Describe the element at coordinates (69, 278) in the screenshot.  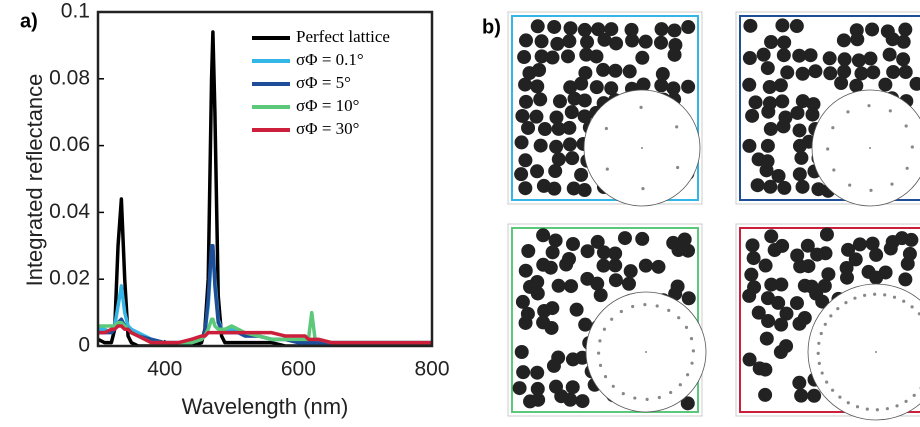
I see `y-tick-label: 0.02` at that location.